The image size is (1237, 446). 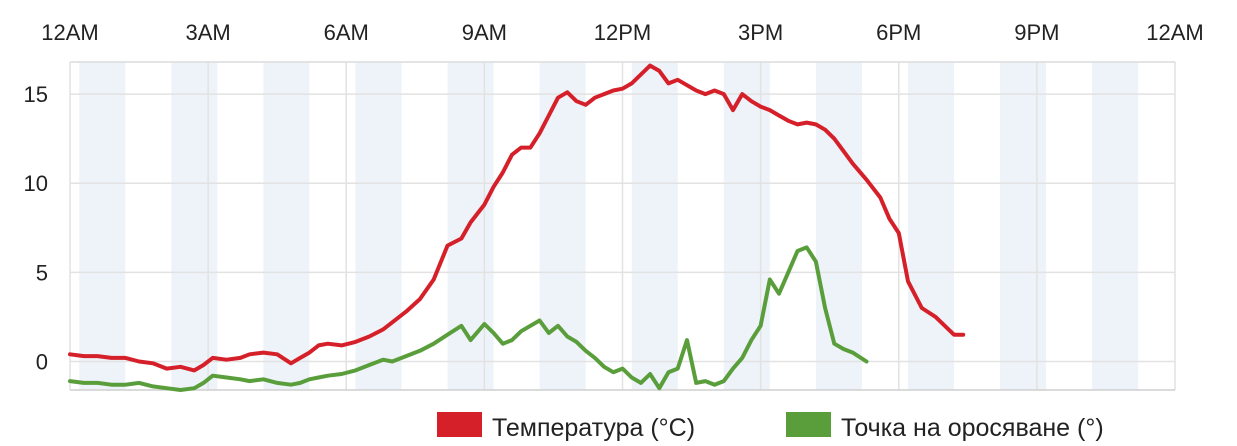 What do you see at coordinates (1036, 32) in the screenshot?
I see `x-tick-label-7: 9PM` at bounding box center [1036, 32].